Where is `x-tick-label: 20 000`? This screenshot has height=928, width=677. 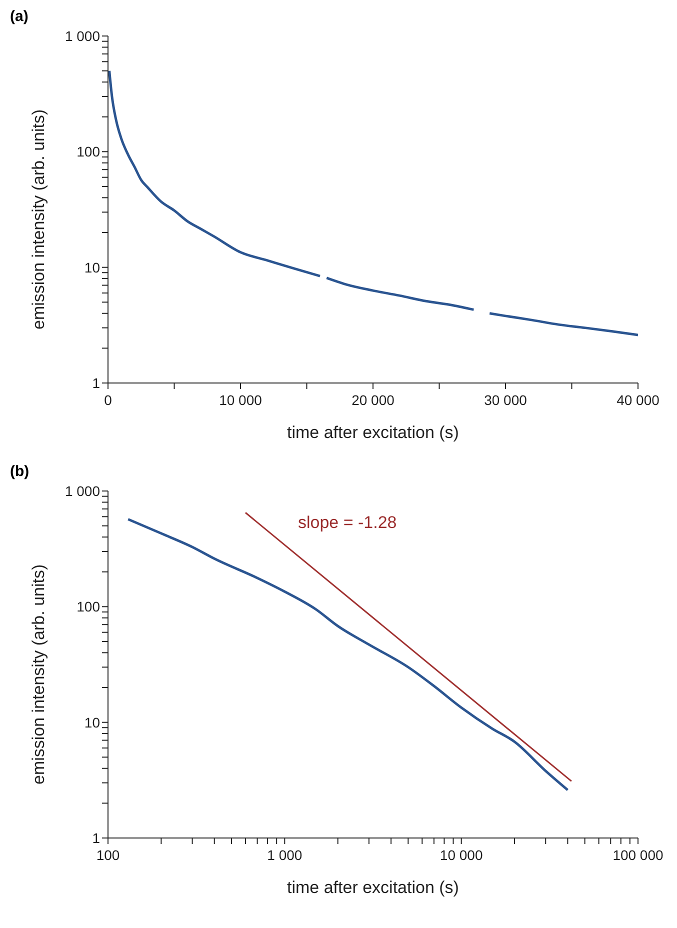 x-tick-label: 20 000 is located at coordinates (373, 400).